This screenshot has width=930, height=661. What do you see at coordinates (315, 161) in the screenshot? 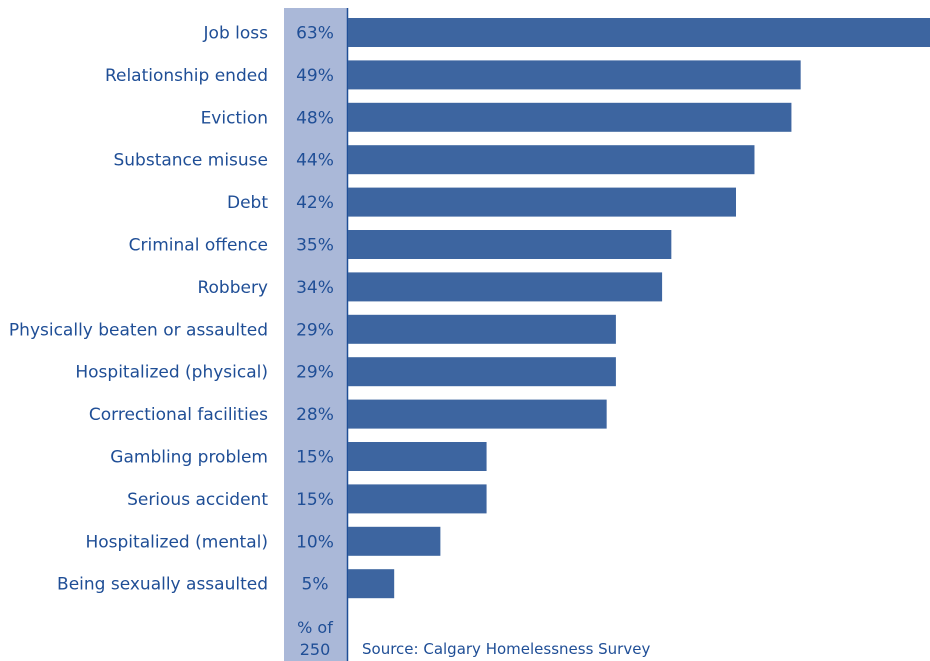
I see `value-label: 44%` at bounding box center [315, 161].